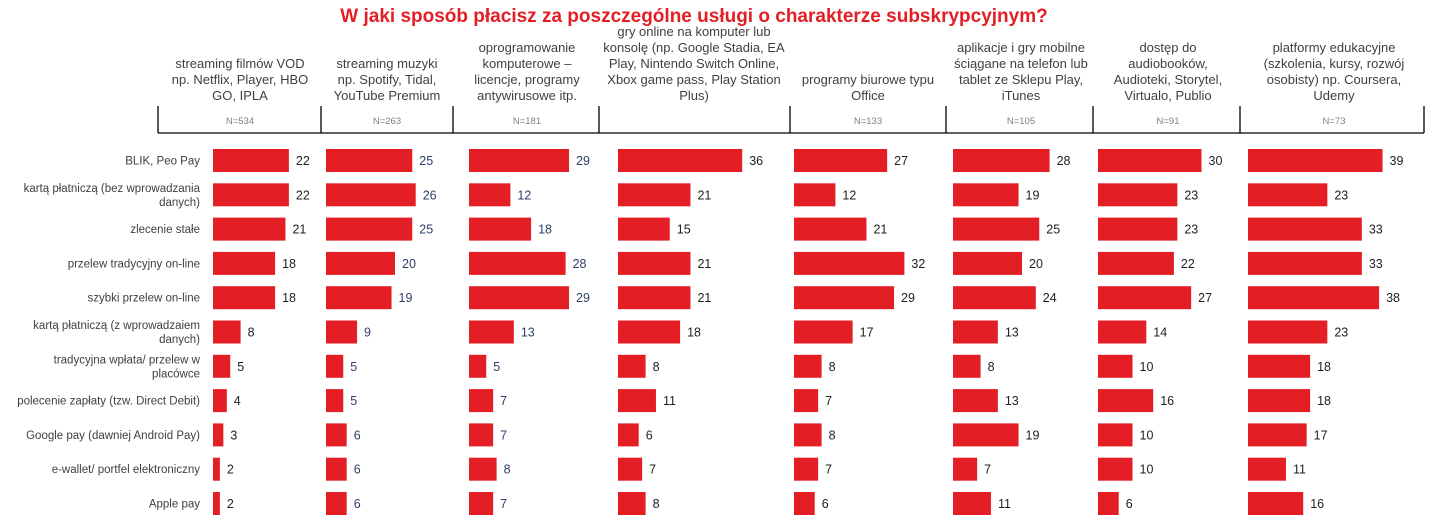  Describe the element at coordinates (1021, 95) in the screenshot. I see `column-header-line: iTunes` at that location.